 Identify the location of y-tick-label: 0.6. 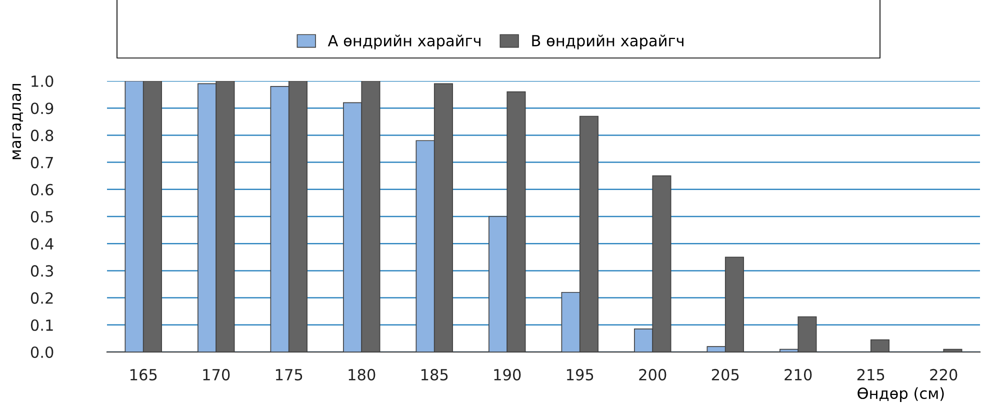
(42, 190).